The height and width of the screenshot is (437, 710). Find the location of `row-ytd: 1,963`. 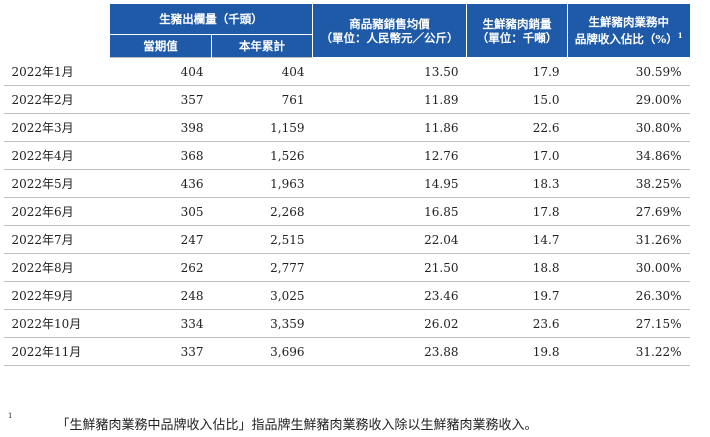

row-ytd: 1,963 is located at coordinates (262, 183).